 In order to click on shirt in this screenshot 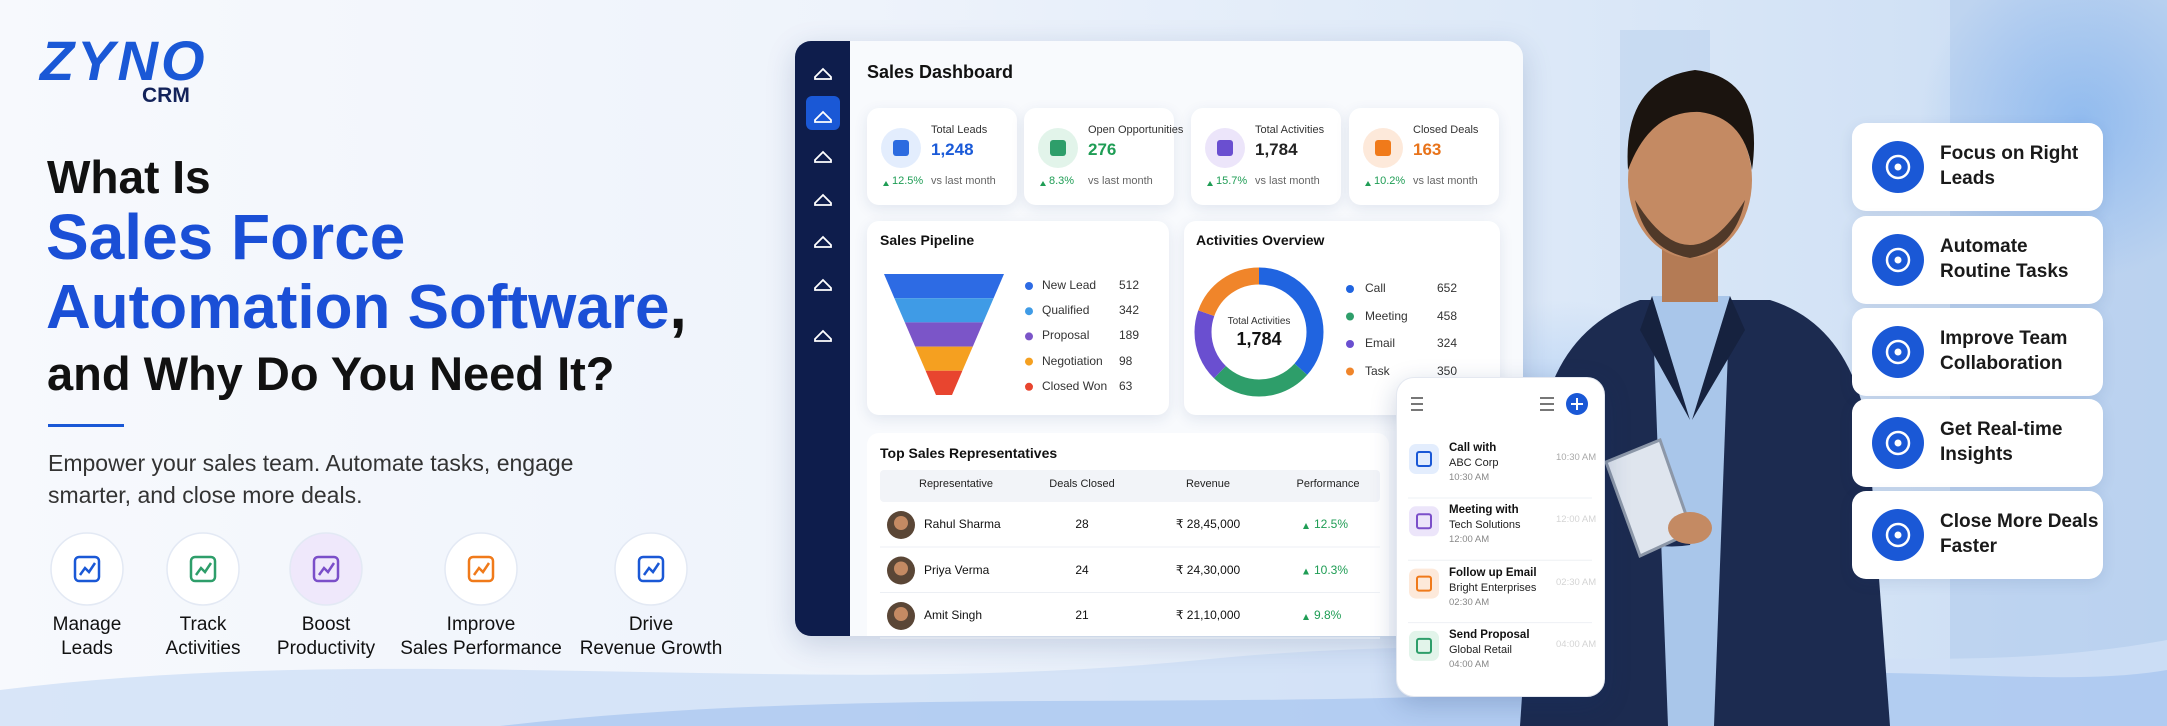, I will do `click(1691, 511)`.